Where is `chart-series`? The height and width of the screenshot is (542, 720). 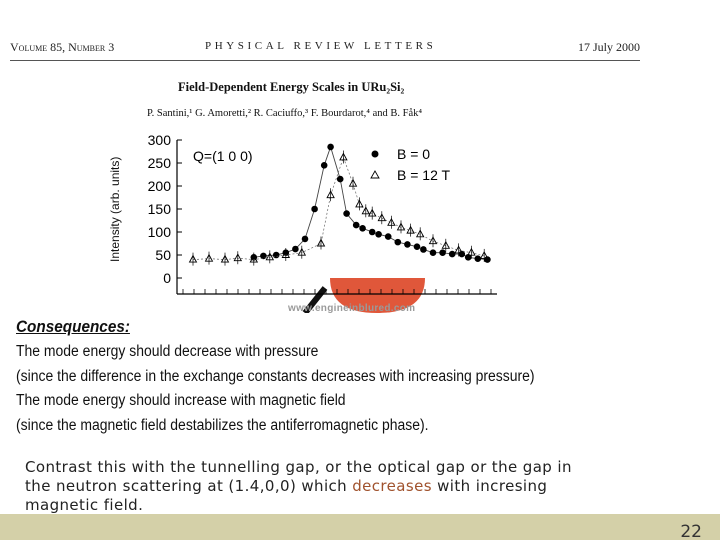
chart-series is located at coordinates (339, 204).